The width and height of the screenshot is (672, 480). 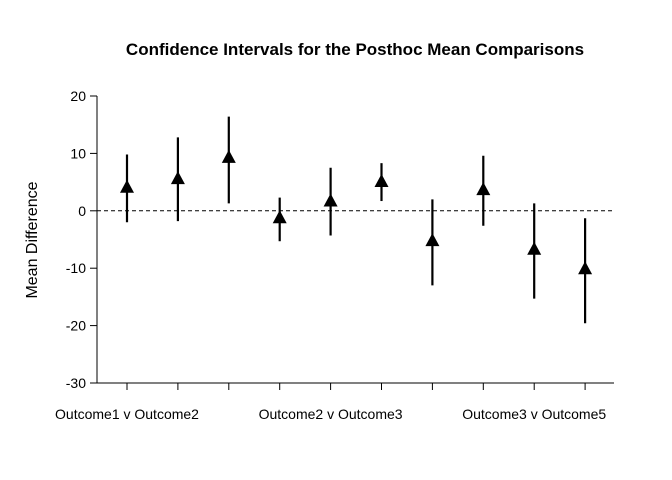 What do you see at coordinates (32, 239) in the screenshot?
I see `y-axis-label: Mean Difference` at bounding box center [32, 239].